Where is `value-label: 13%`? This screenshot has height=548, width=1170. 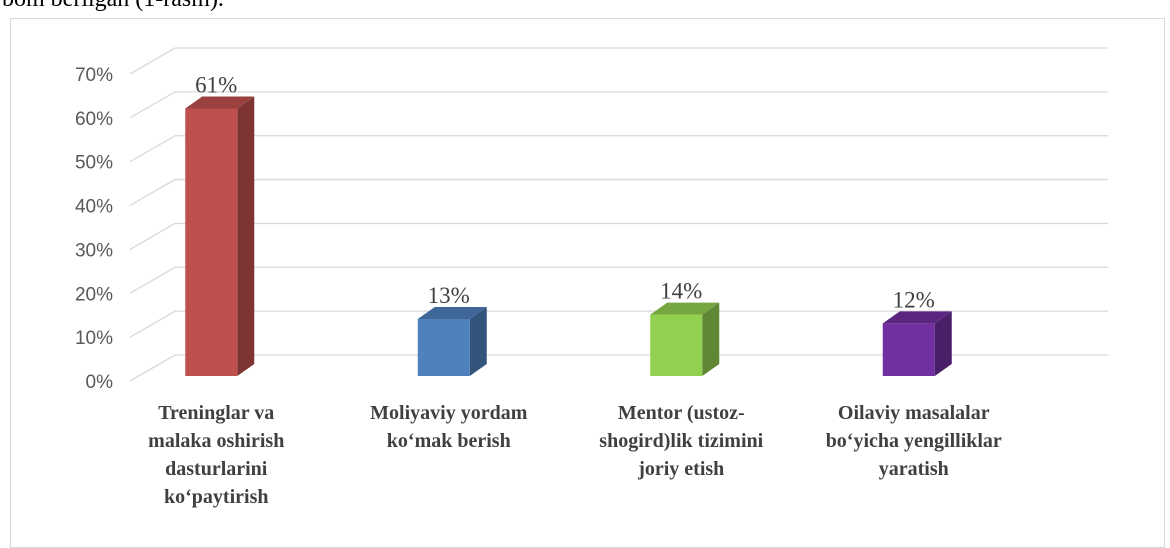 value-label: 13% is located at coordinates (449, 295).